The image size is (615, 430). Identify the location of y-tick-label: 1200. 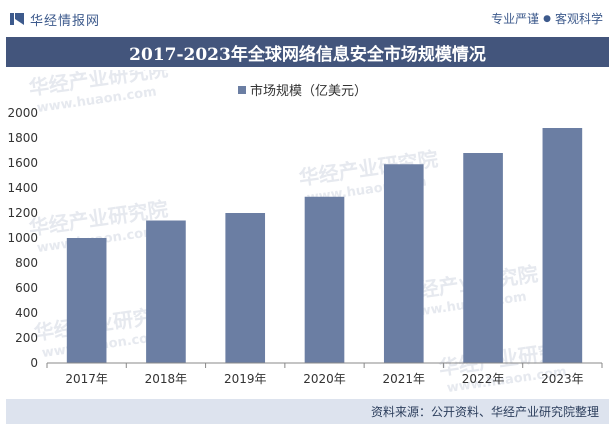
(22, 213).